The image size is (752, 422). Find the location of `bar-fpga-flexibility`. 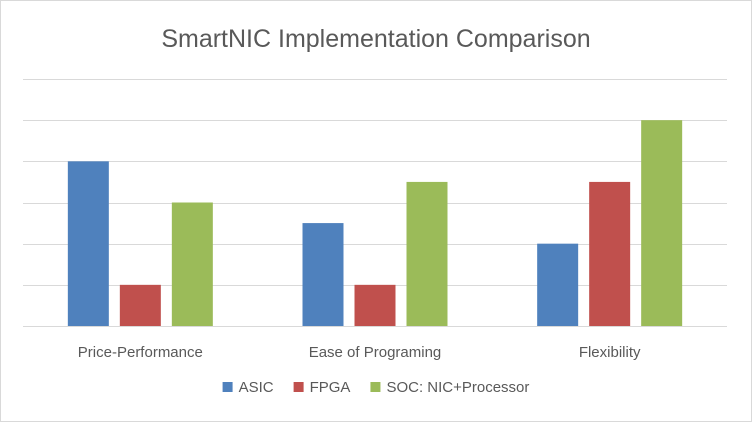

bar-fpga-flexibility is located at coordinates (610, 253).